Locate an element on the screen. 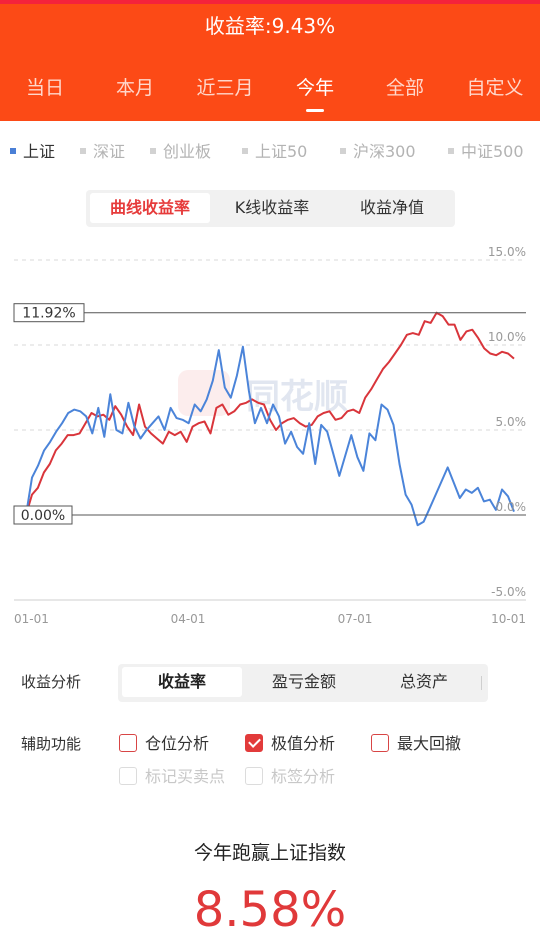 This screenshot has width=540, height=949. checkbox-label: 标签分析 is located at coordinates (303, 776).